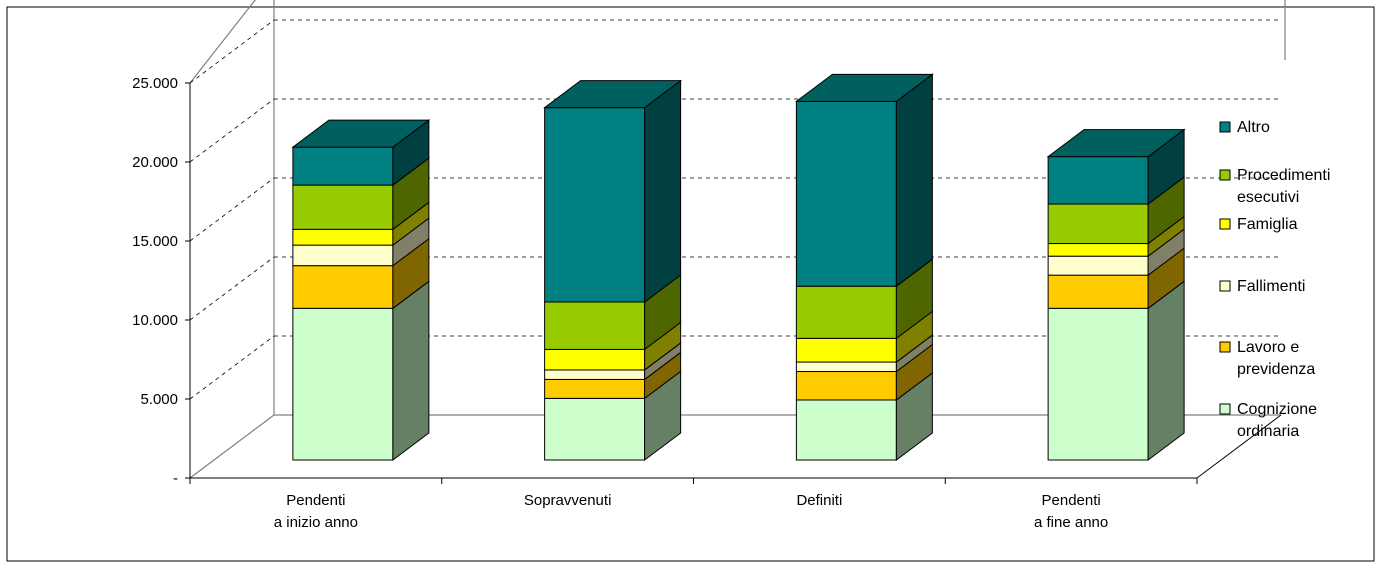 The image size is (1381, 568). Describe the element at coordinates (155, 162) in the screenshot. I see `y-tick-label: 20.000` at that location.